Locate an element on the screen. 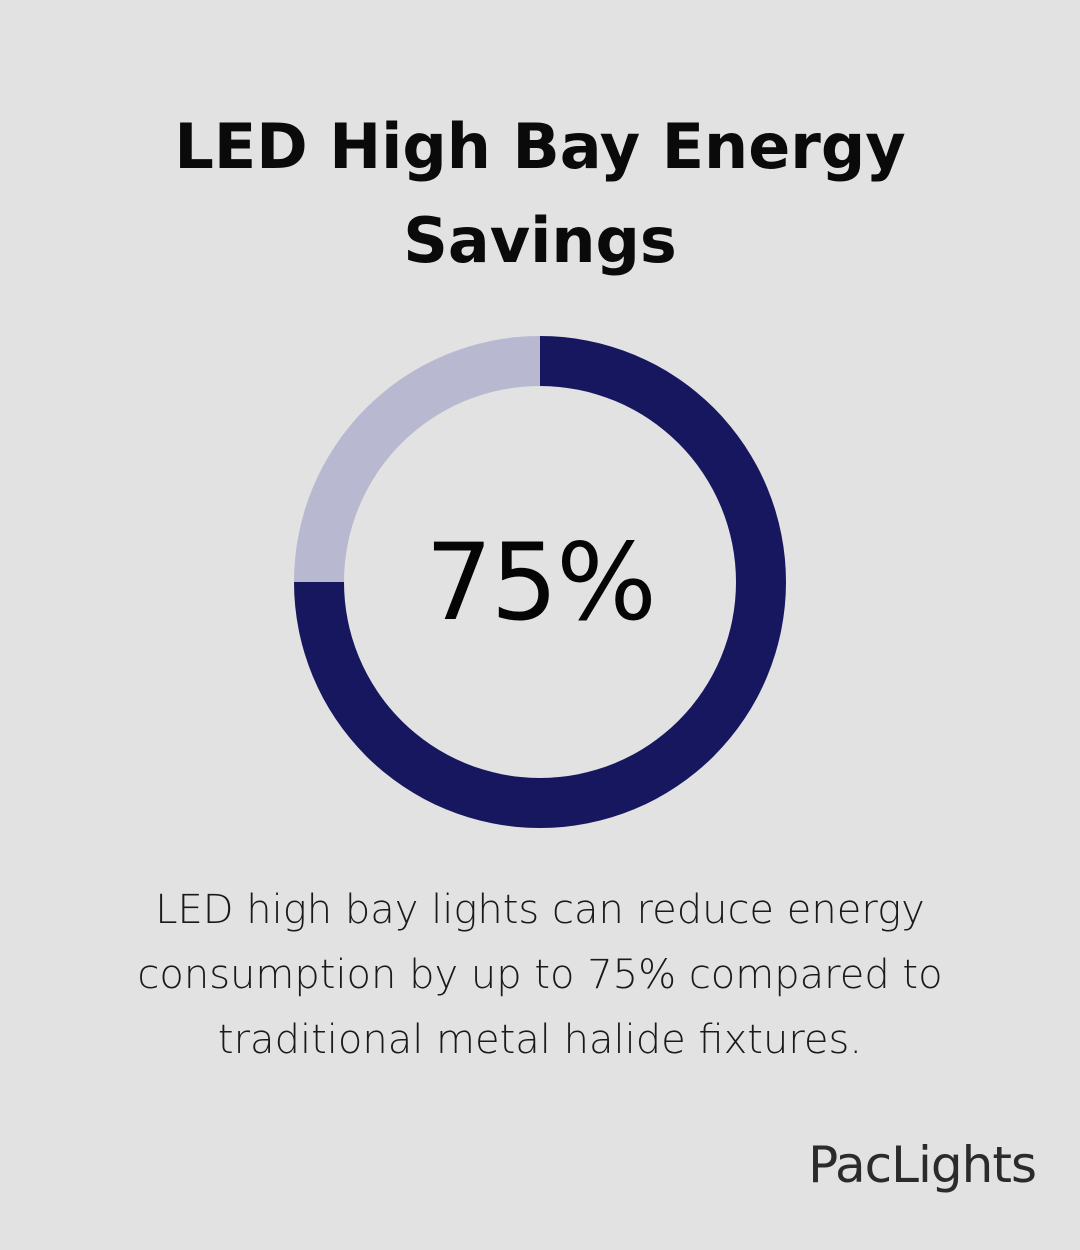 The image size is (1080, 1250). brand-logo: PacLights is located at coordinates (922, 1165).